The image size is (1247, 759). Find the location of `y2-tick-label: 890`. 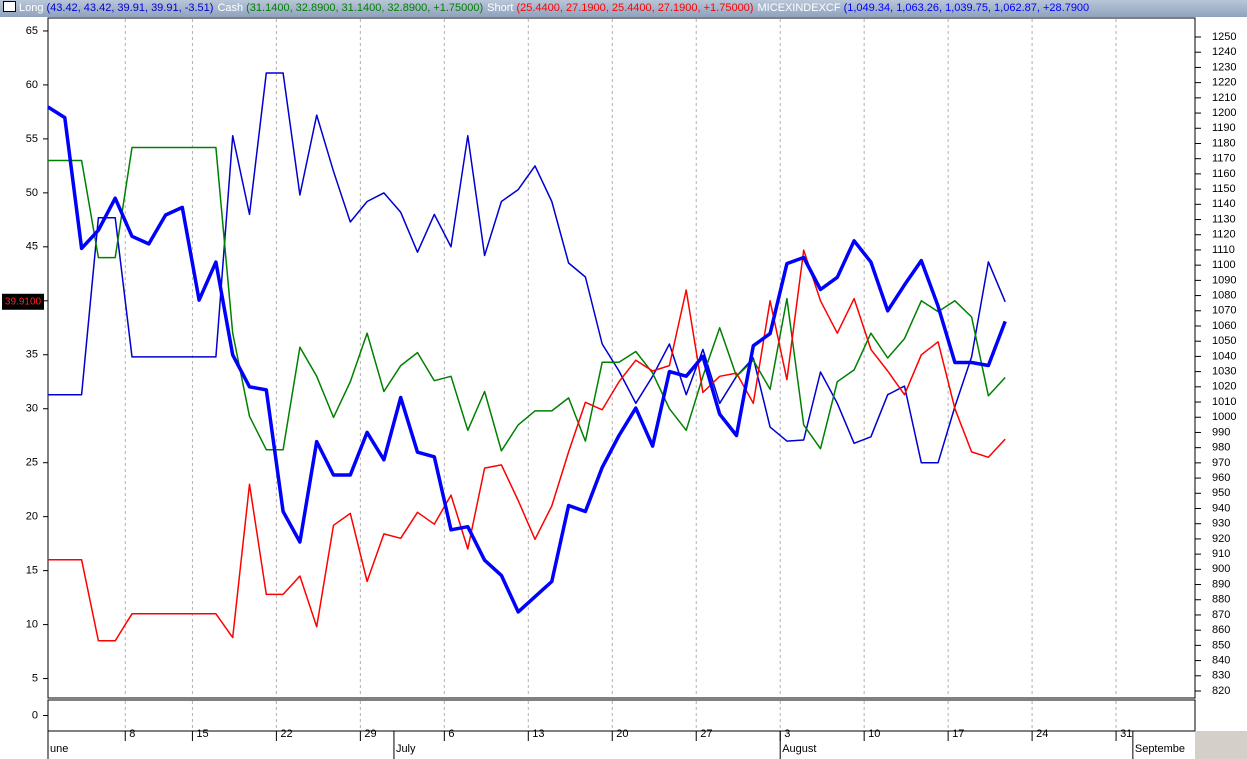

y2-tick-label: 890 is located at coordinates (1221, 584).